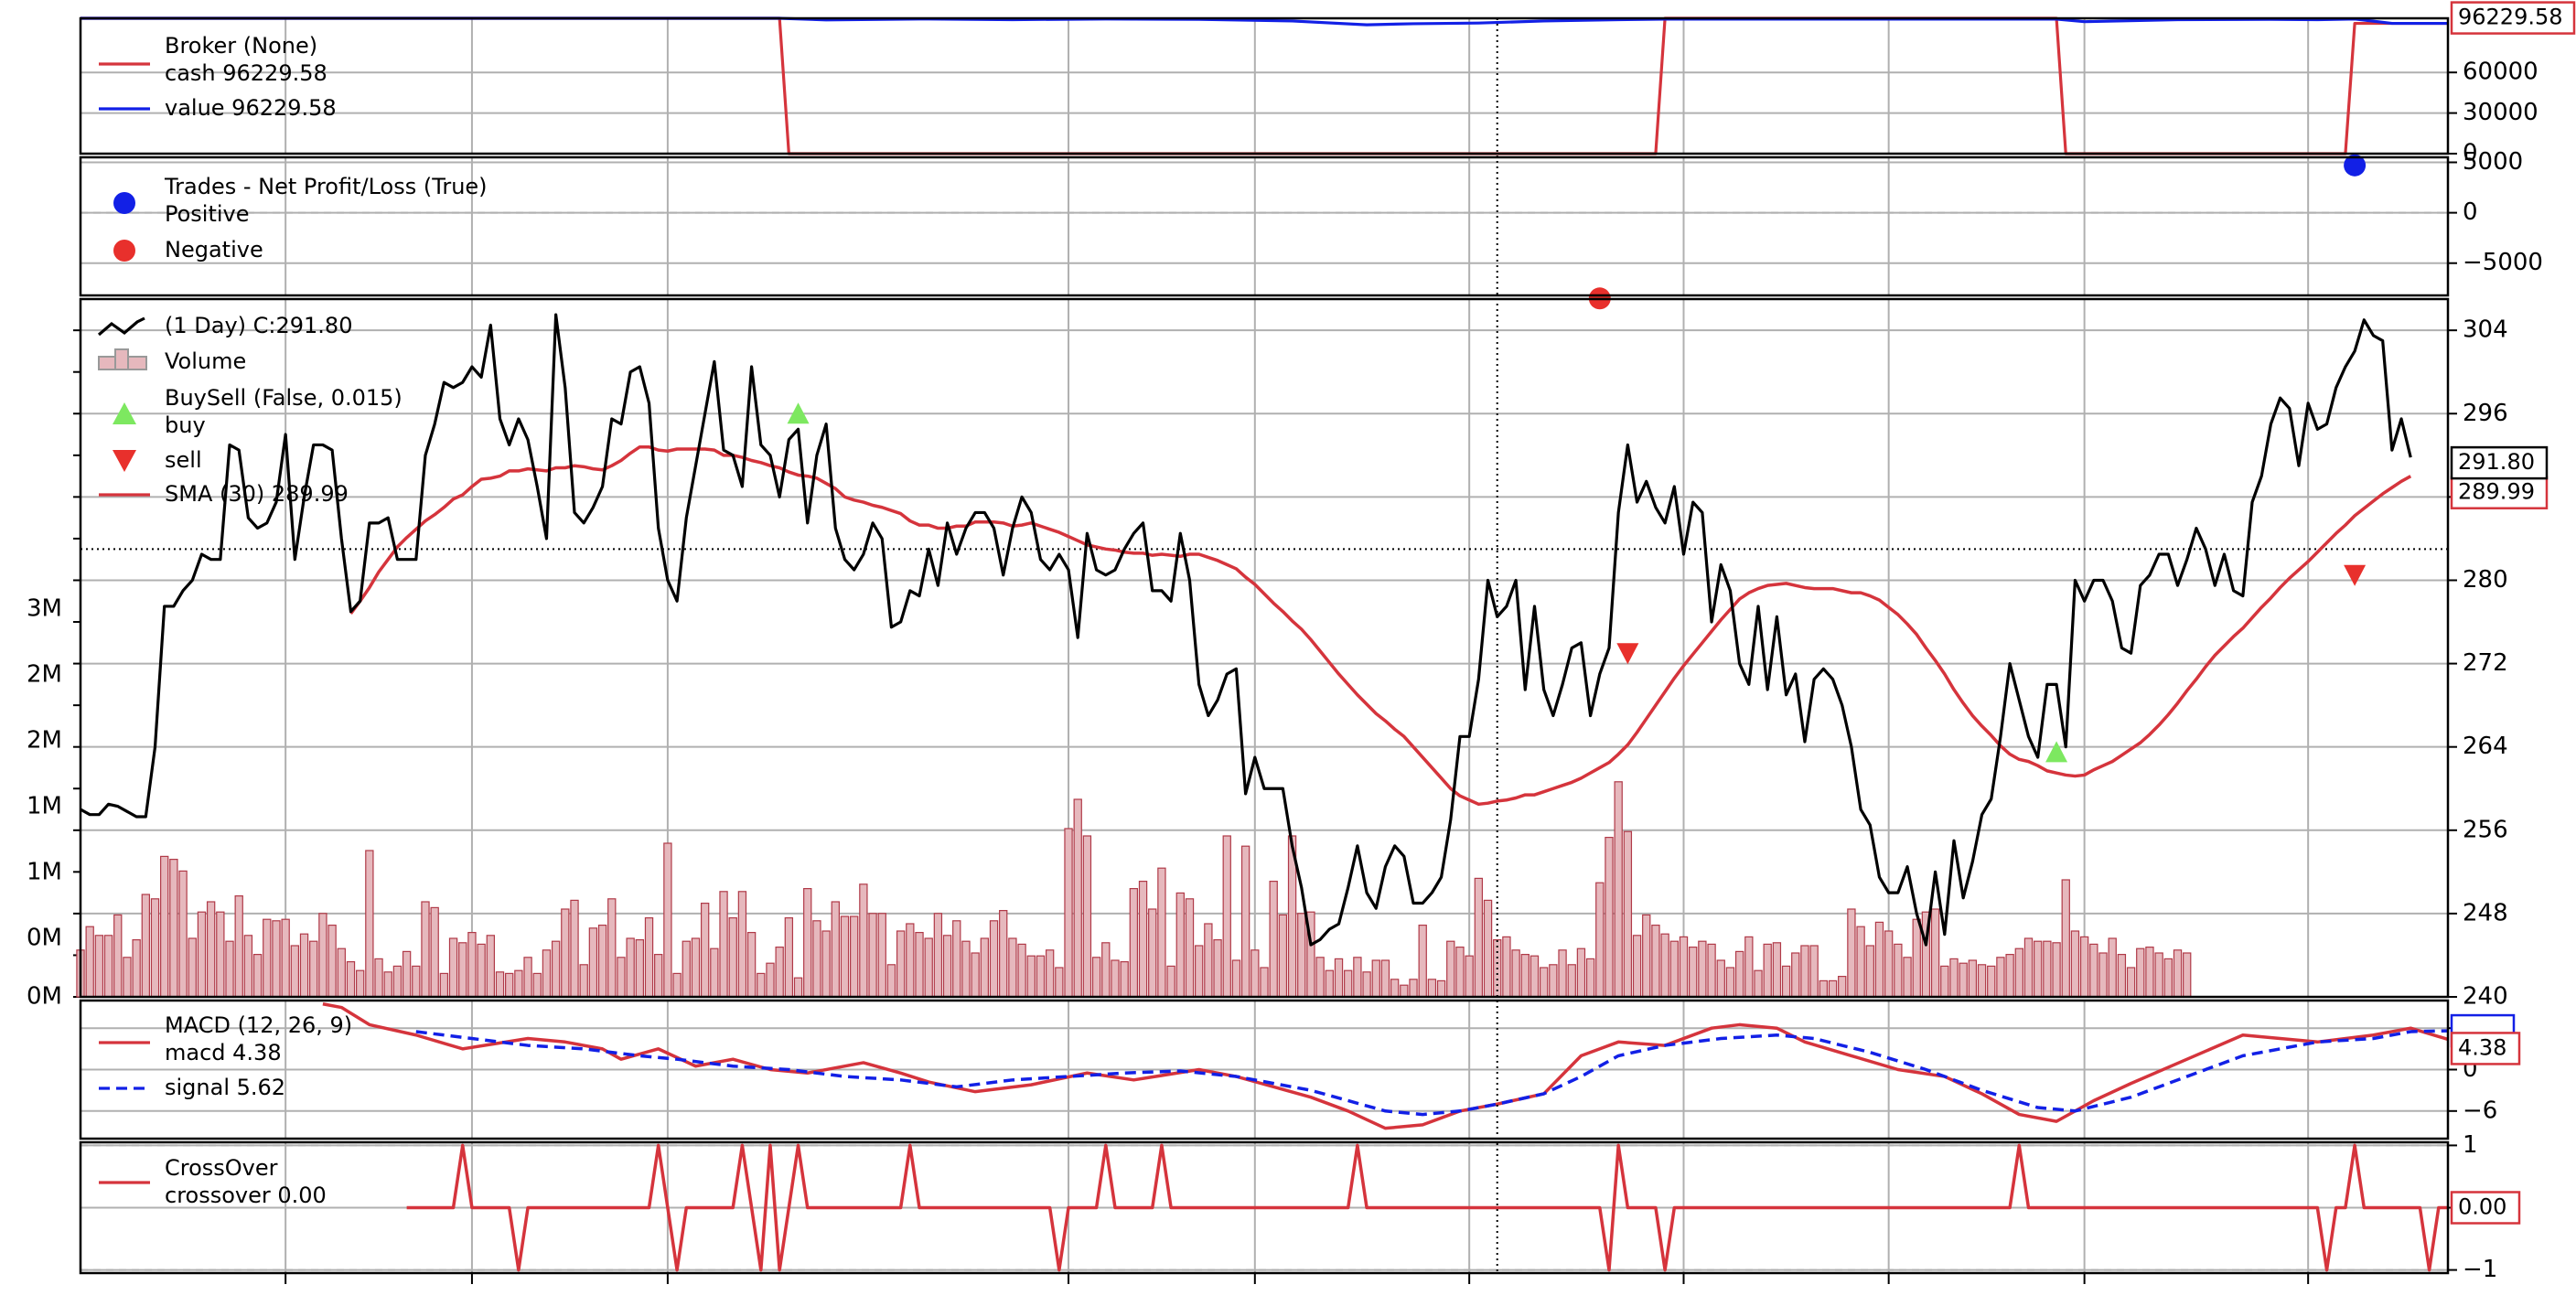 Image resolution: width=2576 pixels, height=1306 pixels. What do you see at coordinates (798, 413) in the screenshot?
I see `buy-marker` at bounding box center [798, 413].